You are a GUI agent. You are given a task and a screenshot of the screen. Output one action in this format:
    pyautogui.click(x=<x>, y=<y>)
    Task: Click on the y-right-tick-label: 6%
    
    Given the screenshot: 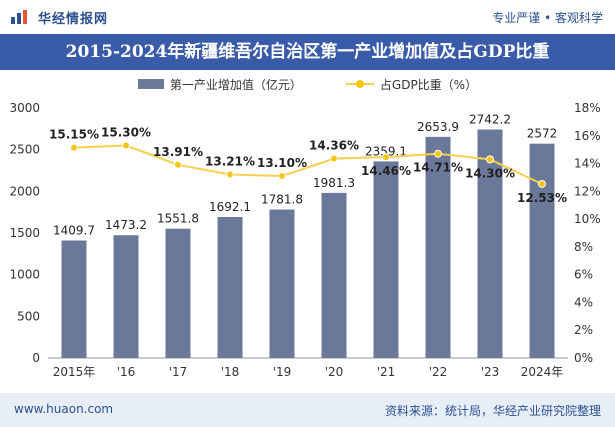 What is the action you would take?
    pyautogui.click(x=583, y=275)
    